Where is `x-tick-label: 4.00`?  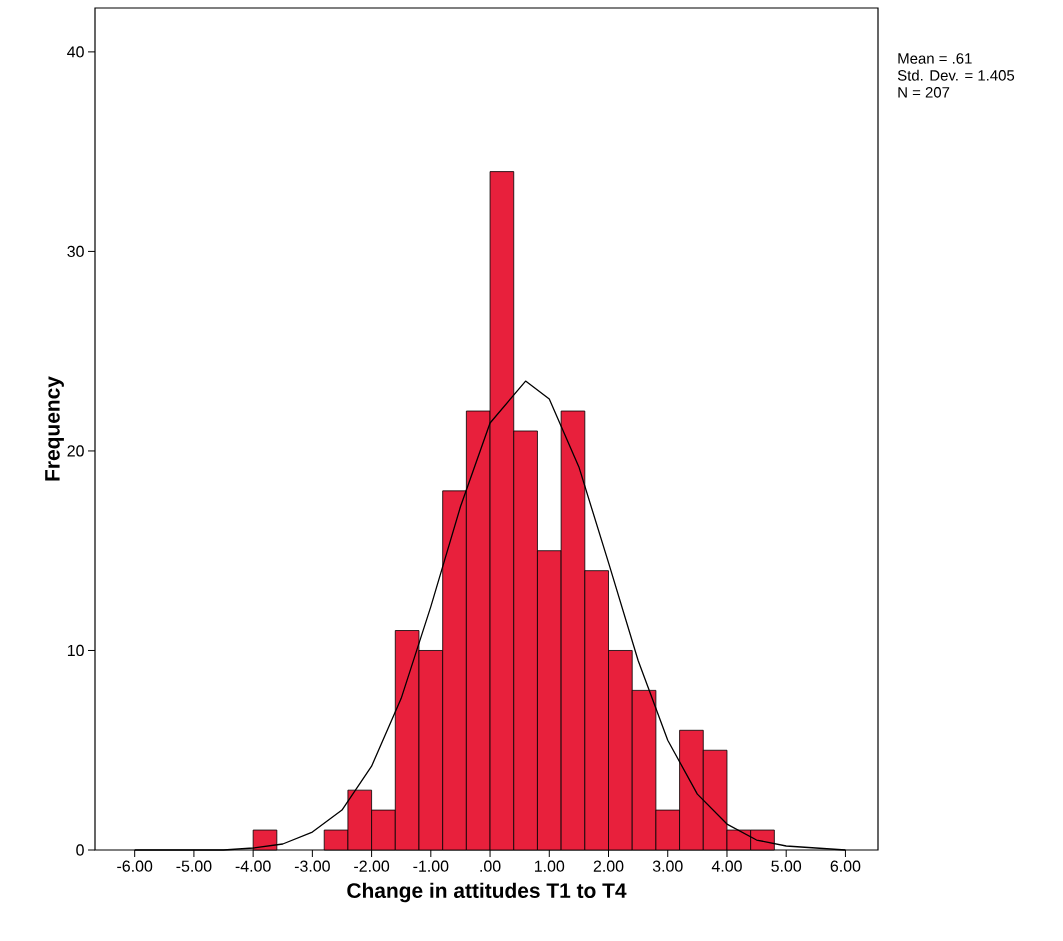
x-tick-label: 4.00 is located at coordinates (726, 866).